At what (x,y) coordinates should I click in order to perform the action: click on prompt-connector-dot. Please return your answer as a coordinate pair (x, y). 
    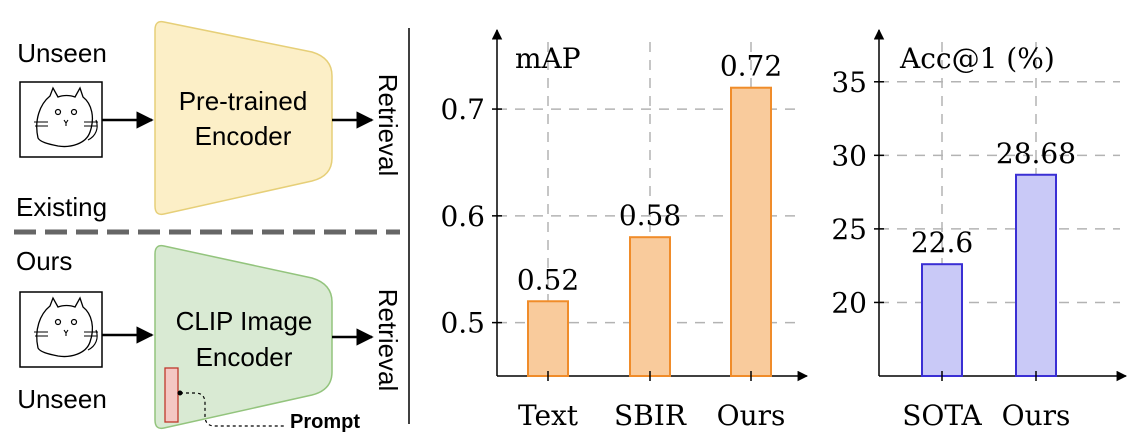
    Looking at the image, I should click on (180, 393).